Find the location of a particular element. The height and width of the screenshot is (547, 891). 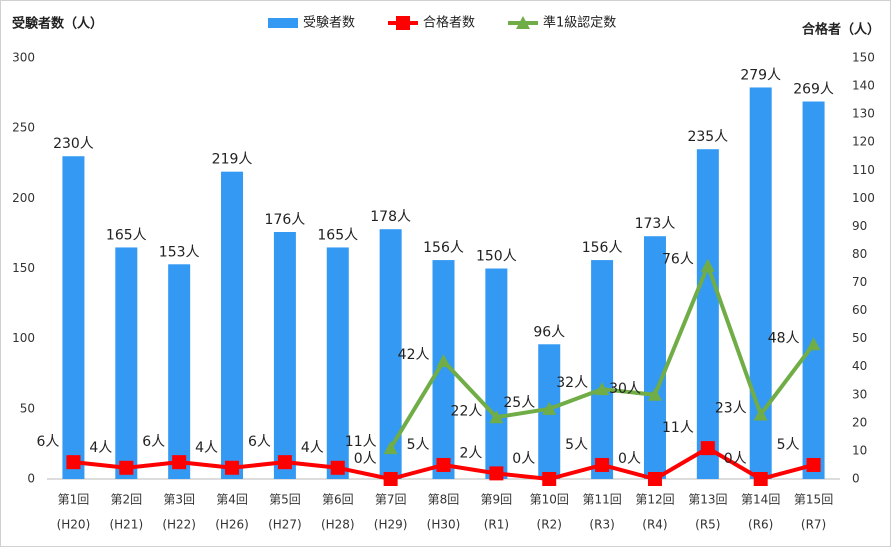

legend-label: 準1級認定数 is located at coordinates (579, 23).